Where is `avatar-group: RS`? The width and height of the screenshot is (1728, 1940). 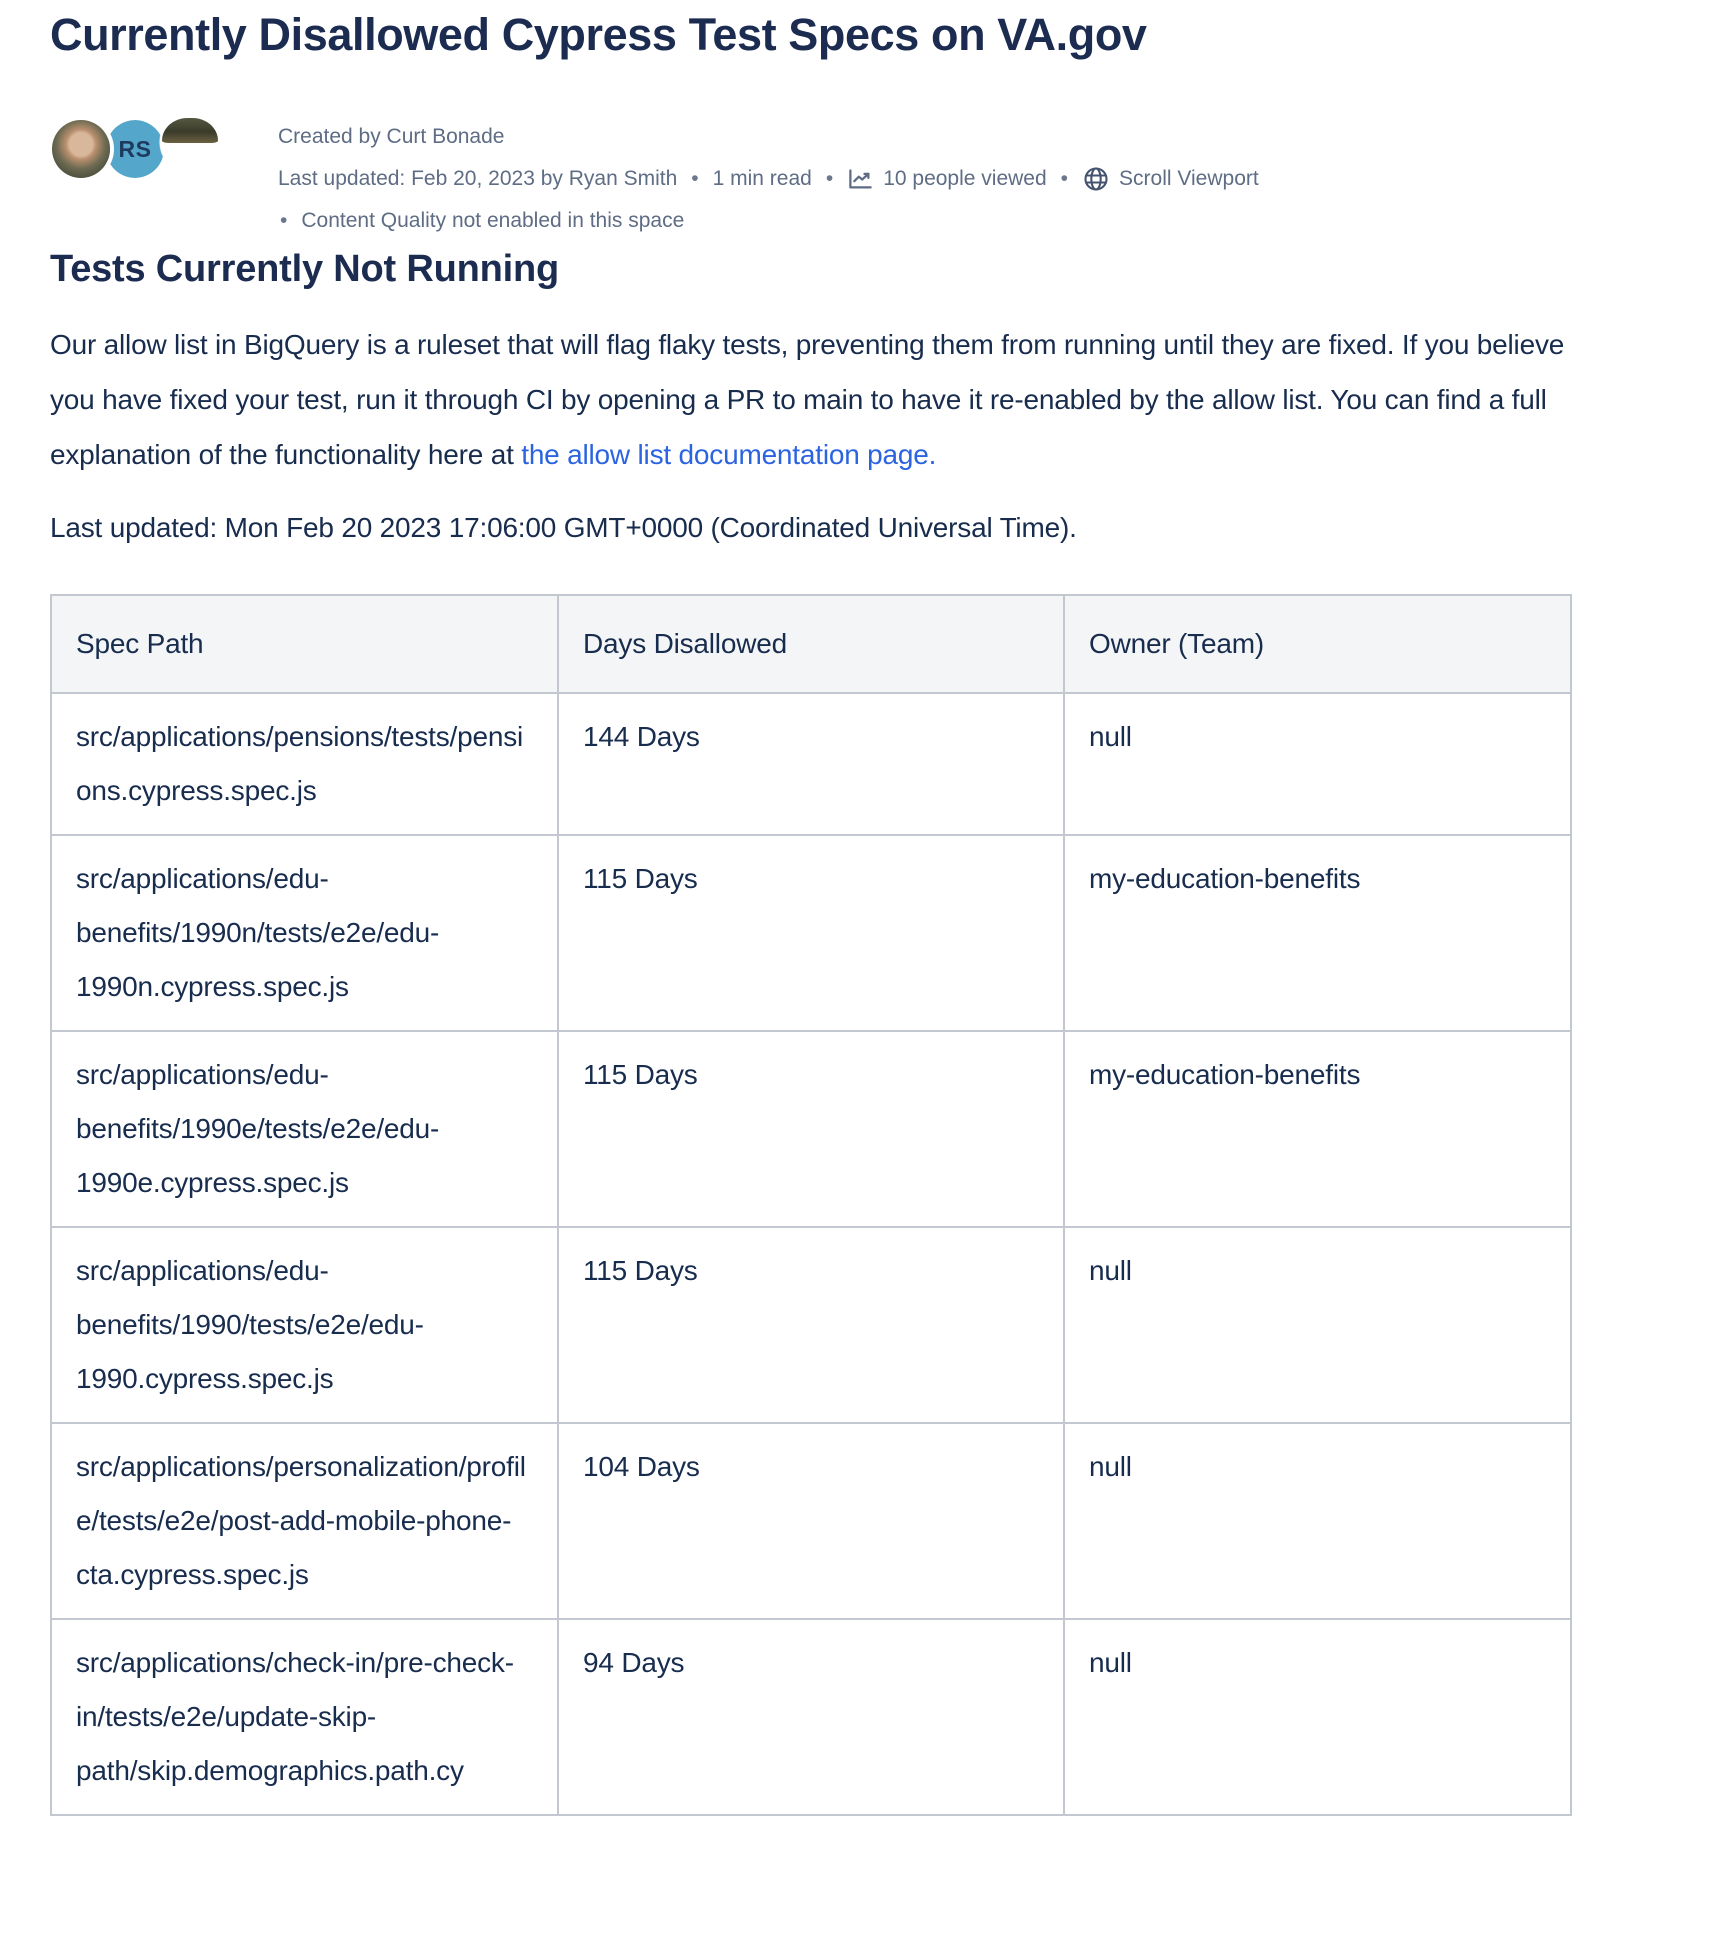 avatar-group: RS is located at coordinates (164, 162).